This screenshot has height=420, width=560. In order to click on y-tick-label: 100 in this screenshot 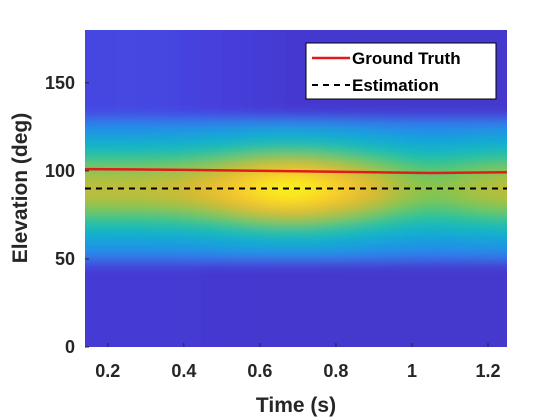, I will do `click(60, 171)`.